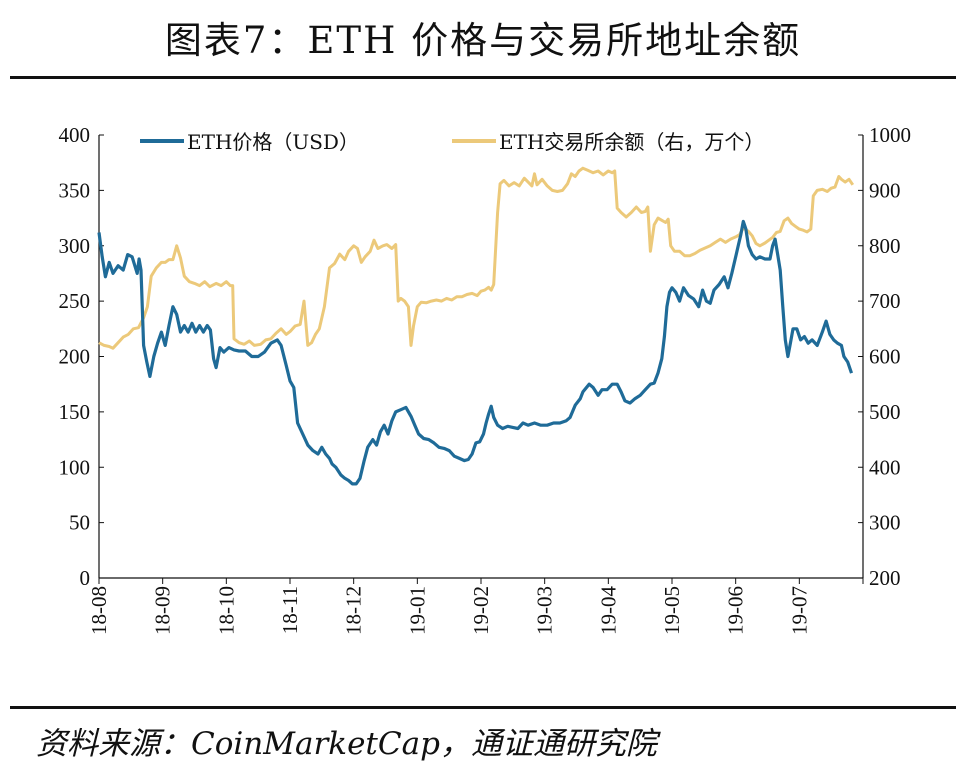 This screenshot has width=966, height=784. I want to click on x-tick-label: 19-02, so click(481, 610).